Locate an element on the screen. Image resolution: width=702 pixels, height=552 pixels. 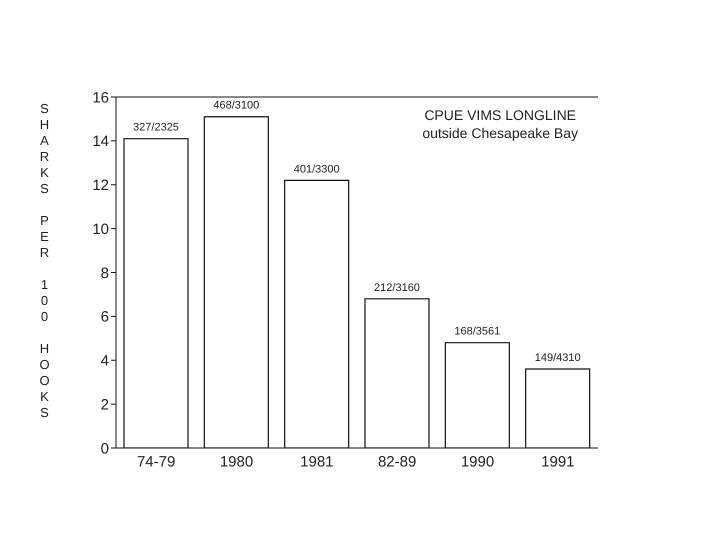
text: CPUE VIMS LONGLINE is located at coordinates (500, 115).